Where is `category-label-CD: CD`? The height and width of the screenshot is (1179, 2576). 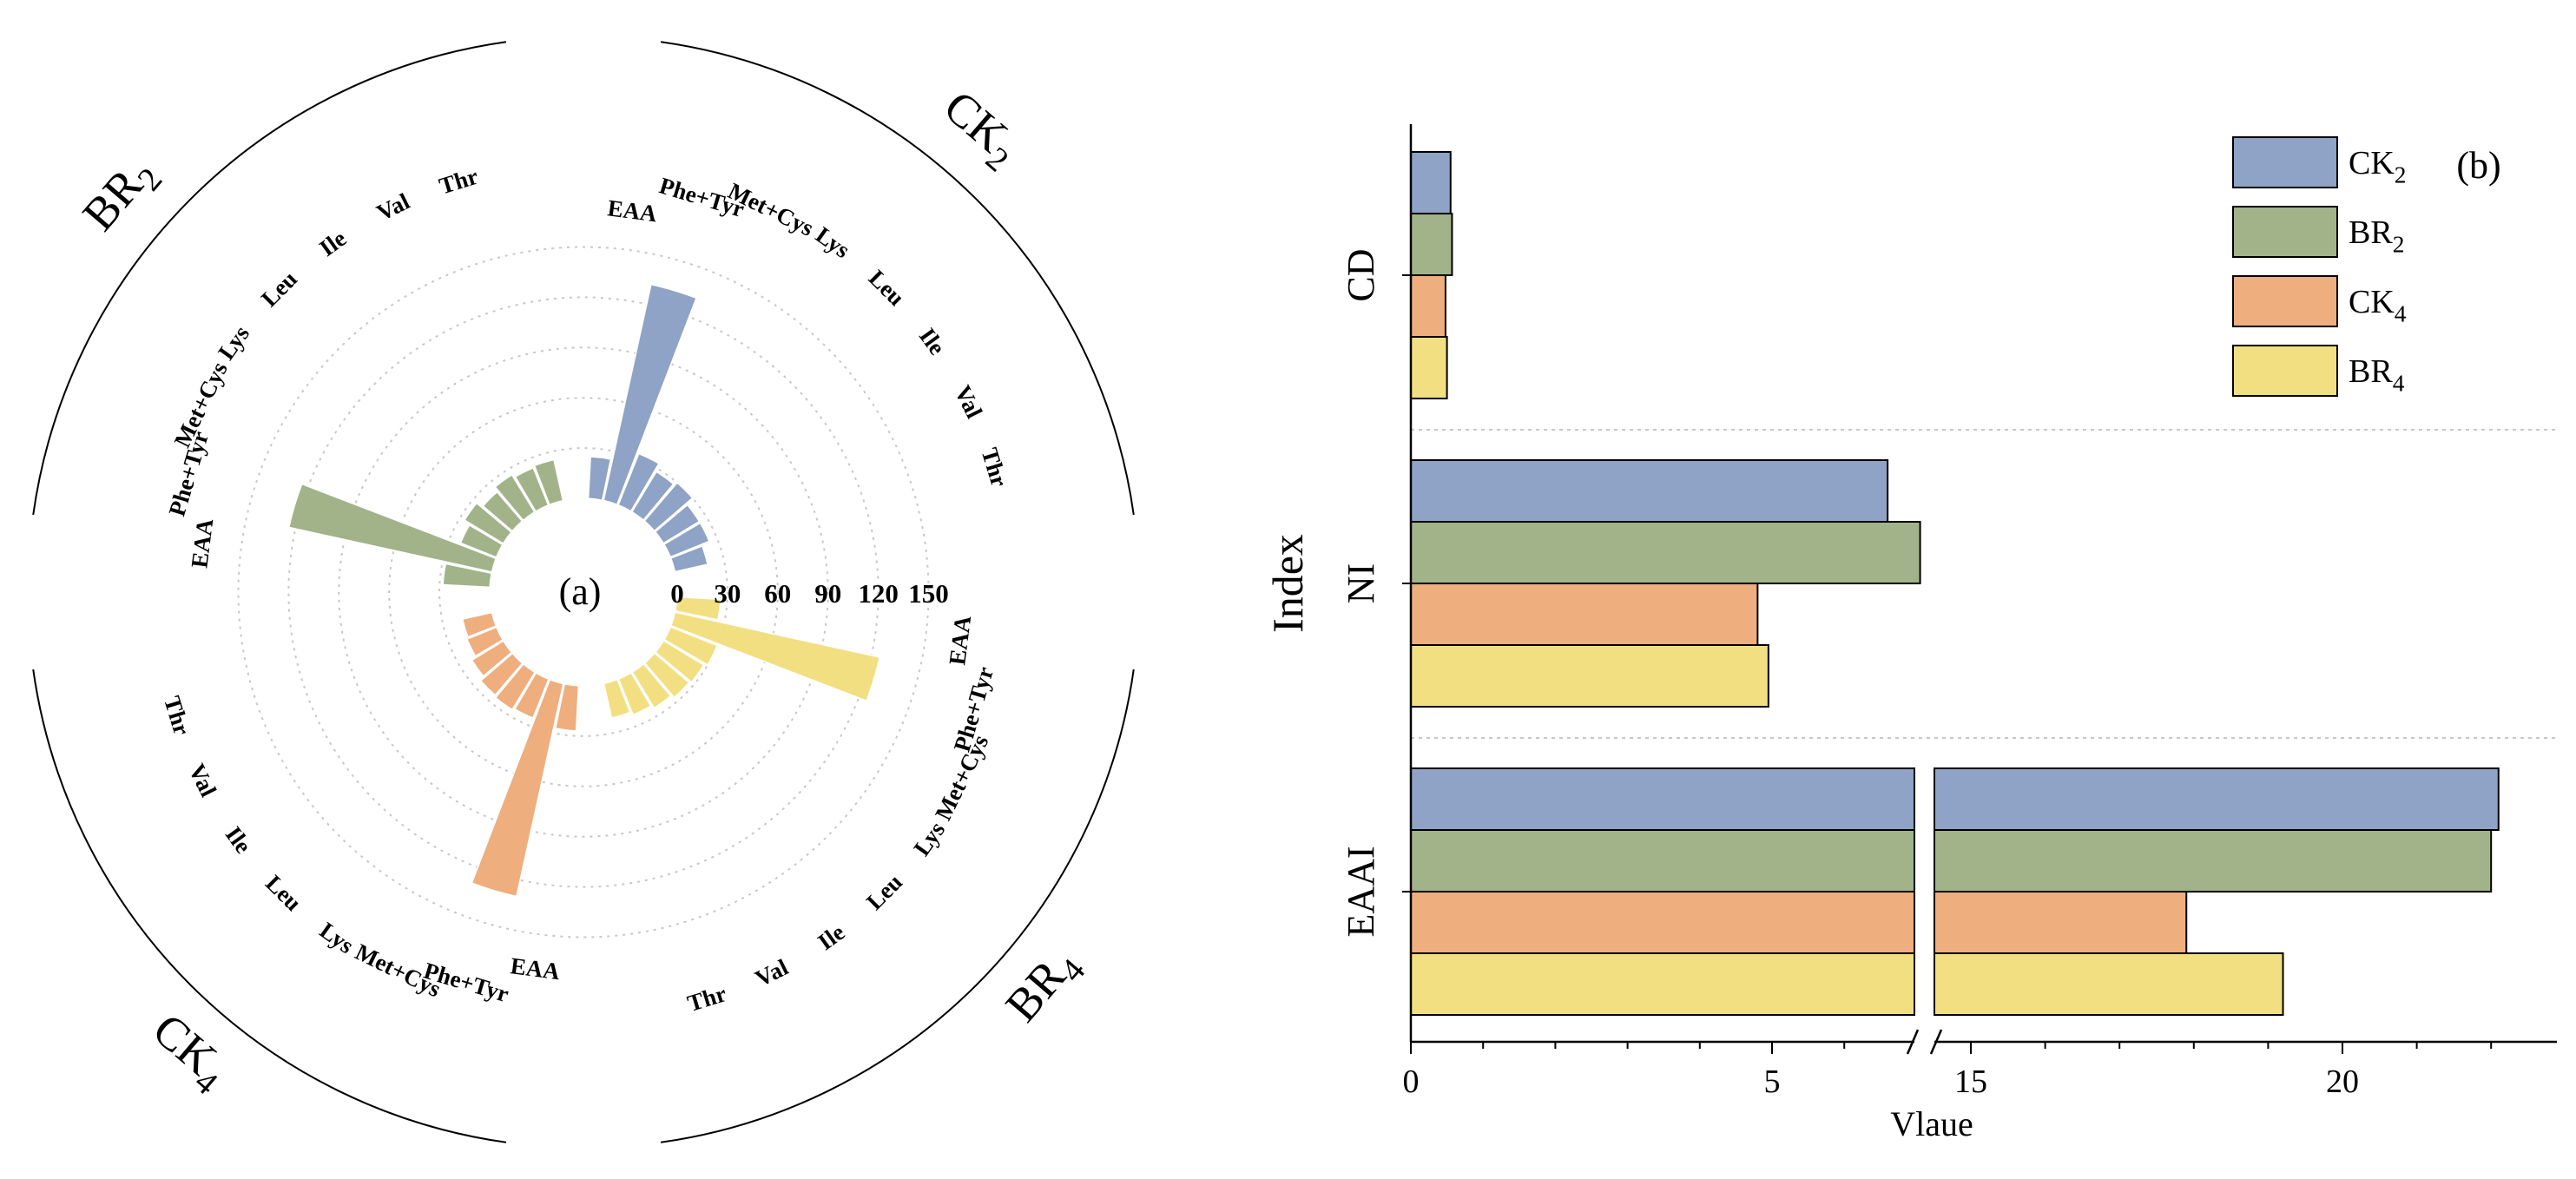
category-label-CD: CD is located at coordinates (1361, 274).